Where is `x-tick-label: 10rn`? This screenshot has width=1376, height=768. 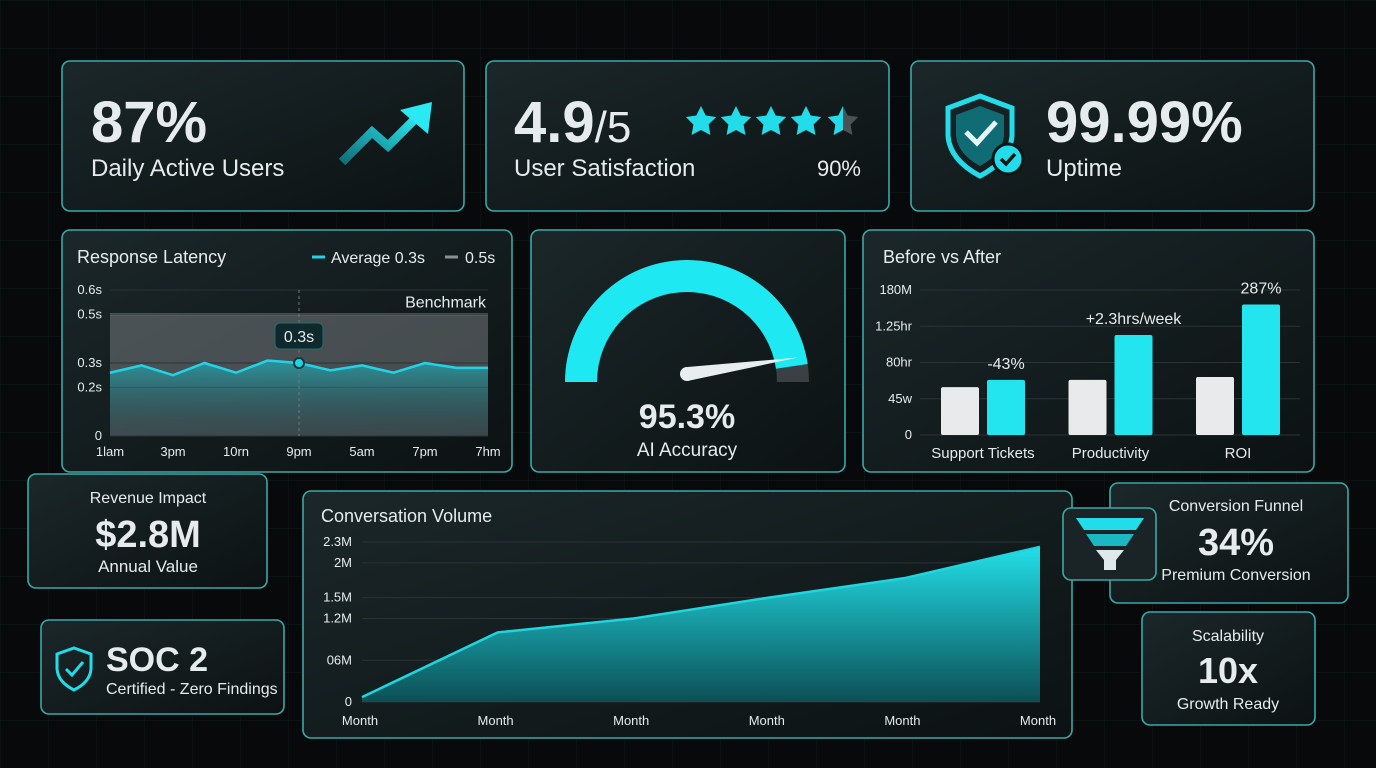 x-tick-label: 10rn is located at coordinates (236, 451).